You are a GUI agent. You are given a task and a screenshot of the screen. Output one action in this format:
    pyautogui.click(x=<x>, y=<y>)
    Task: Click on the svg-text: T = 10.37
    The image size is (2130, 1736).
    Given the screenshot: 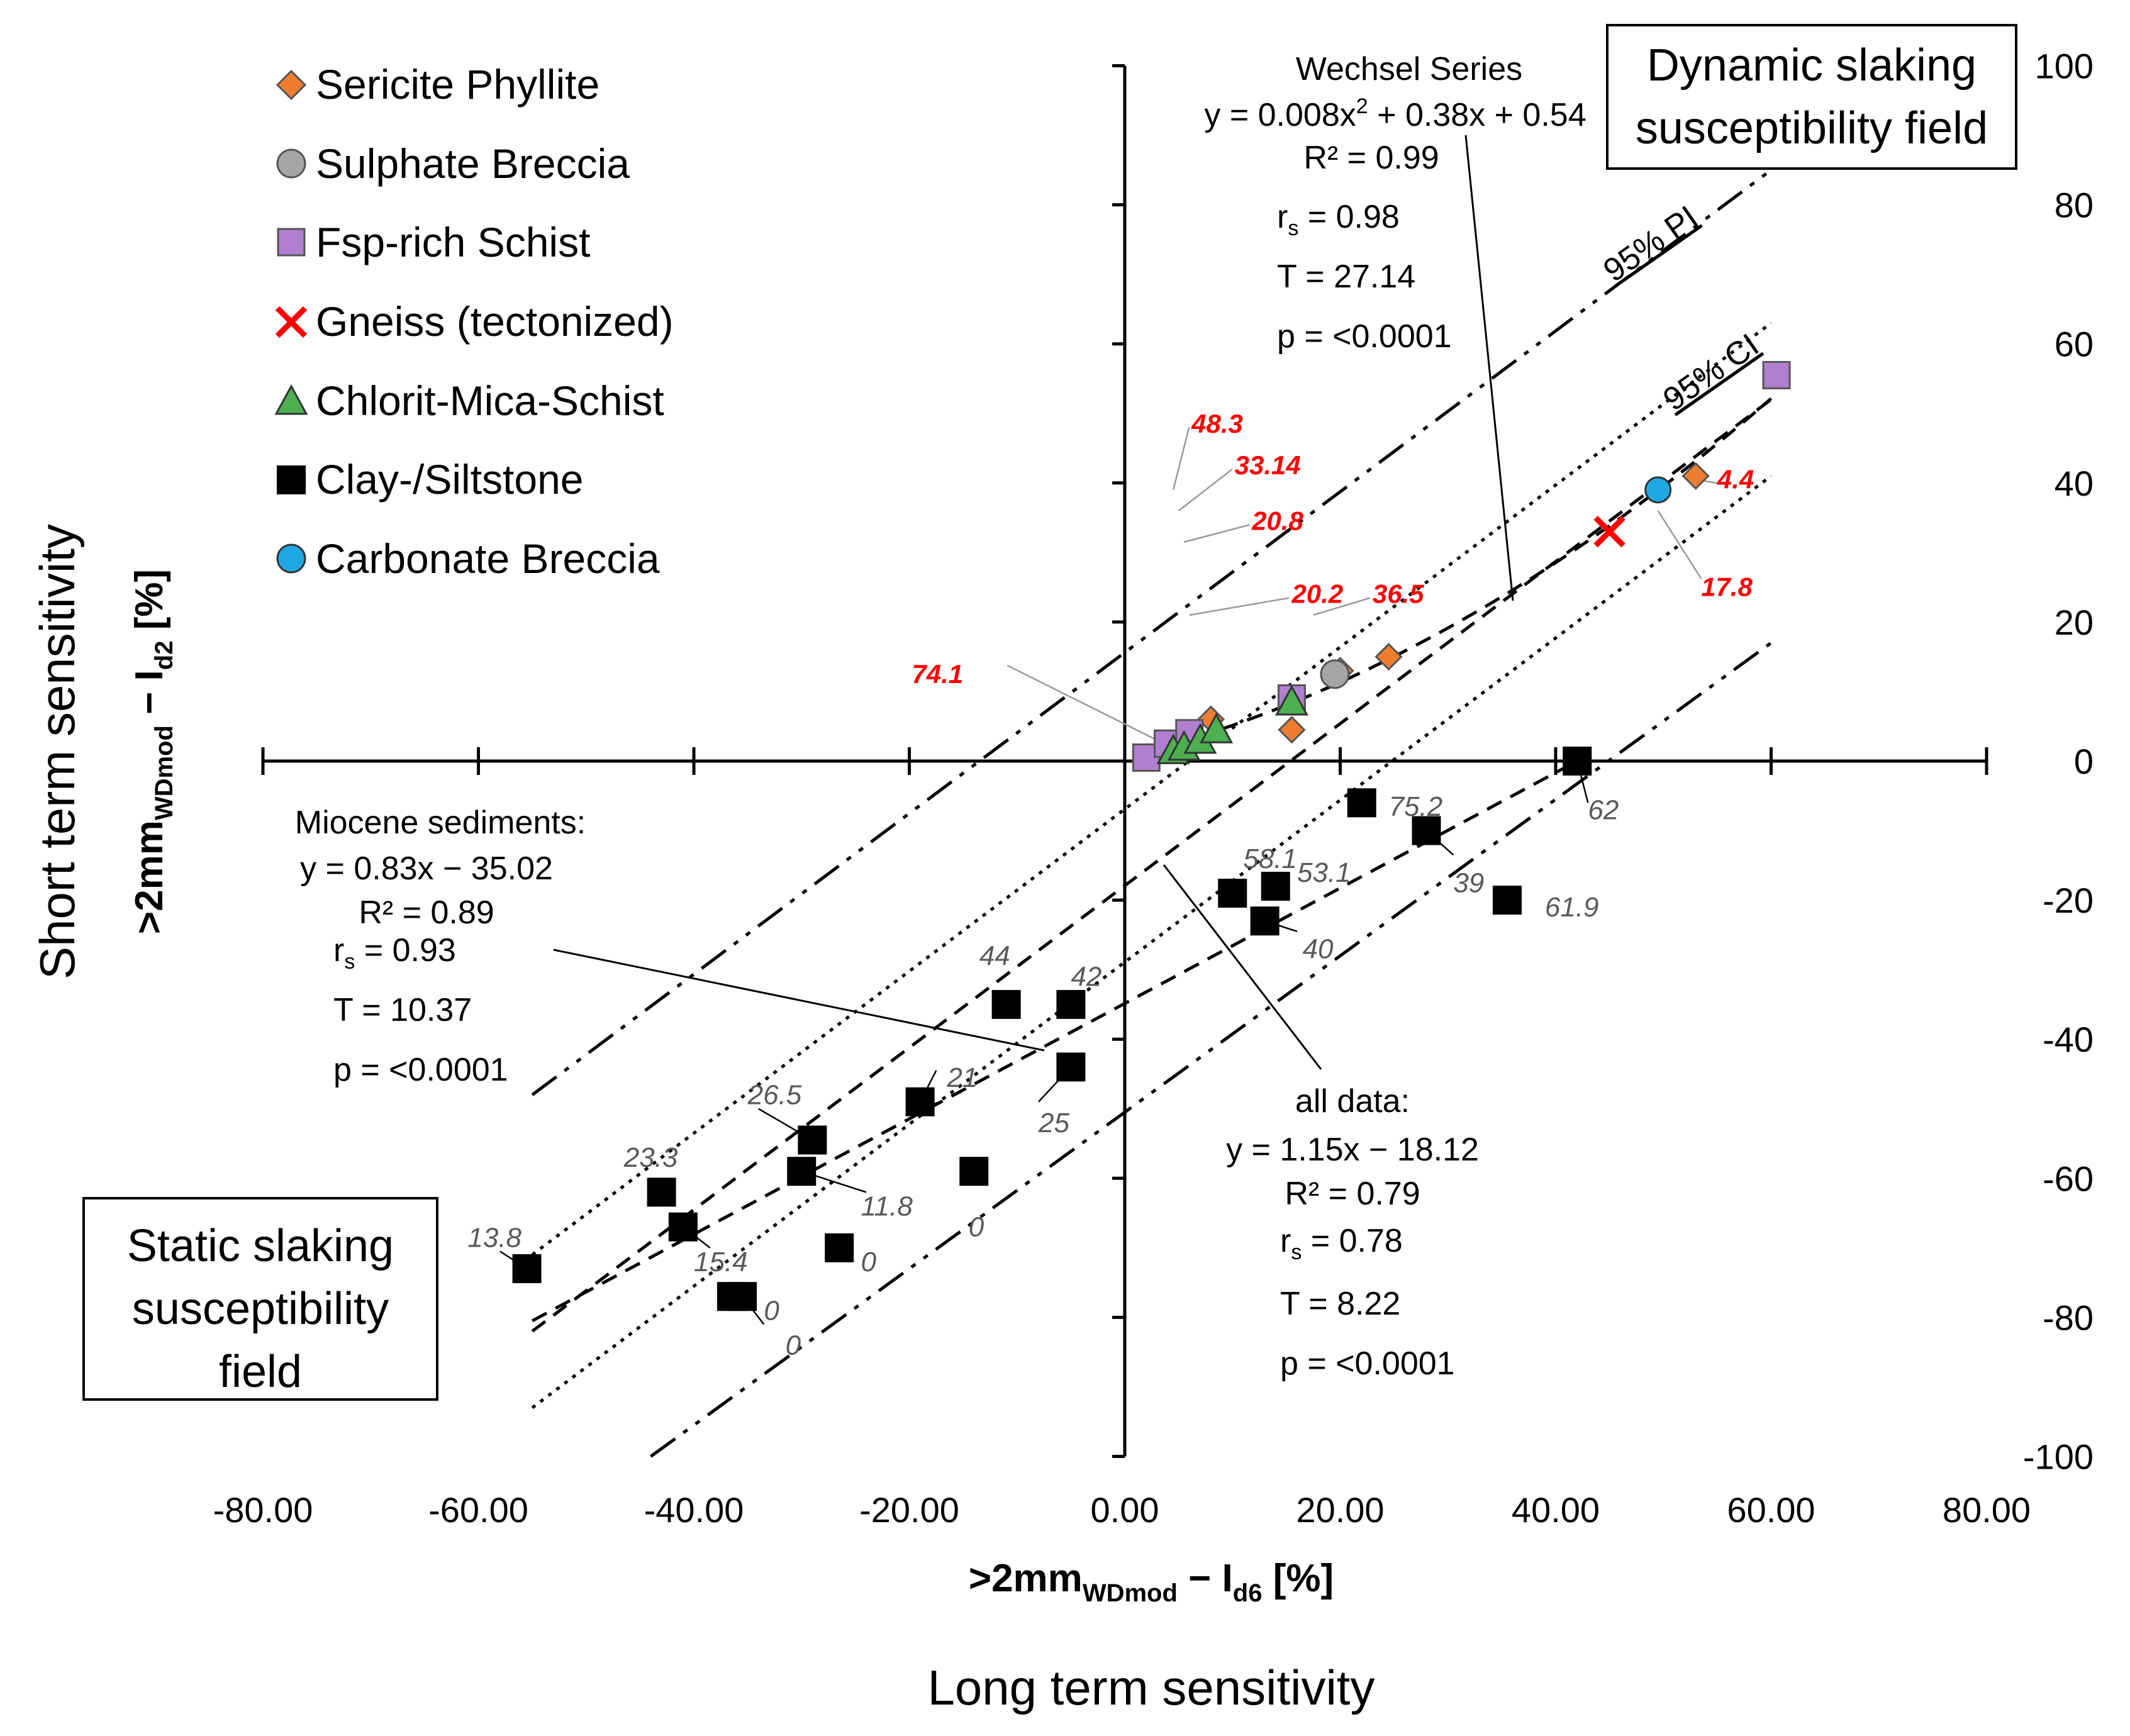 What is the action you would take?
    pyautogui.click(x=402, y=1010)
    